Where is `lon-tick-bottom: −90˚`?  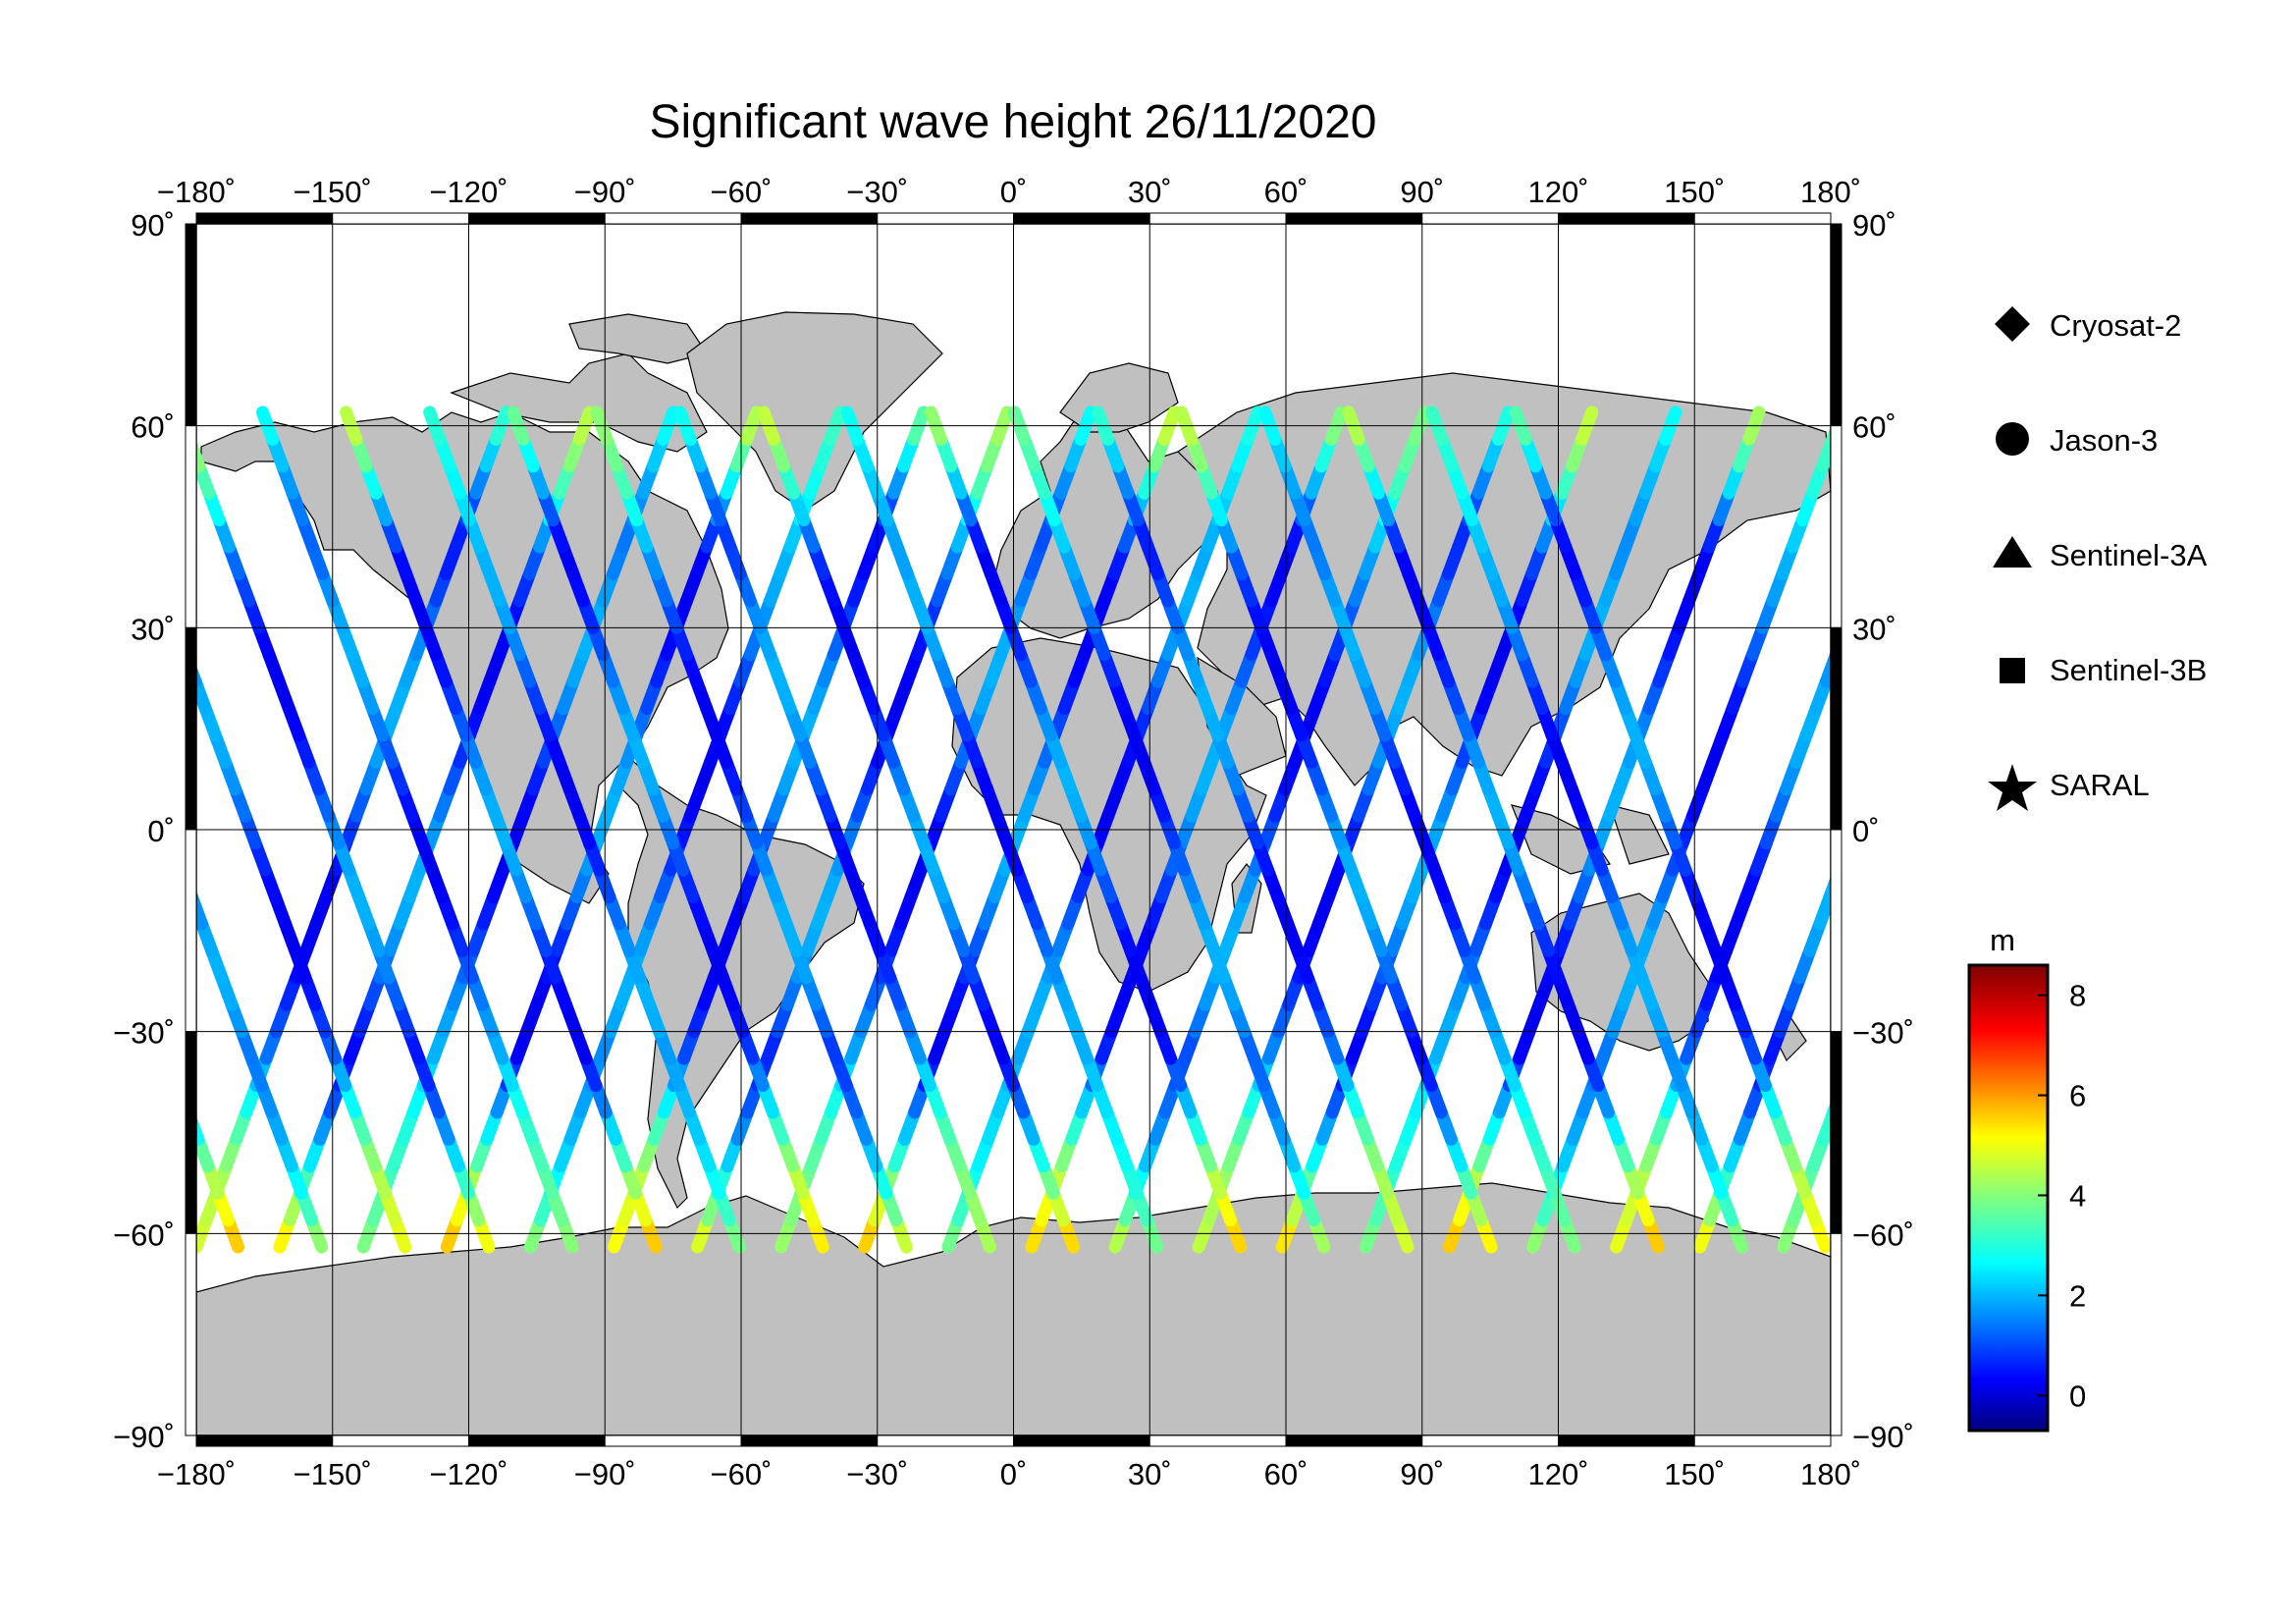
lon-tick-bottom: −90˚ is located at coordinates (605, 1474).